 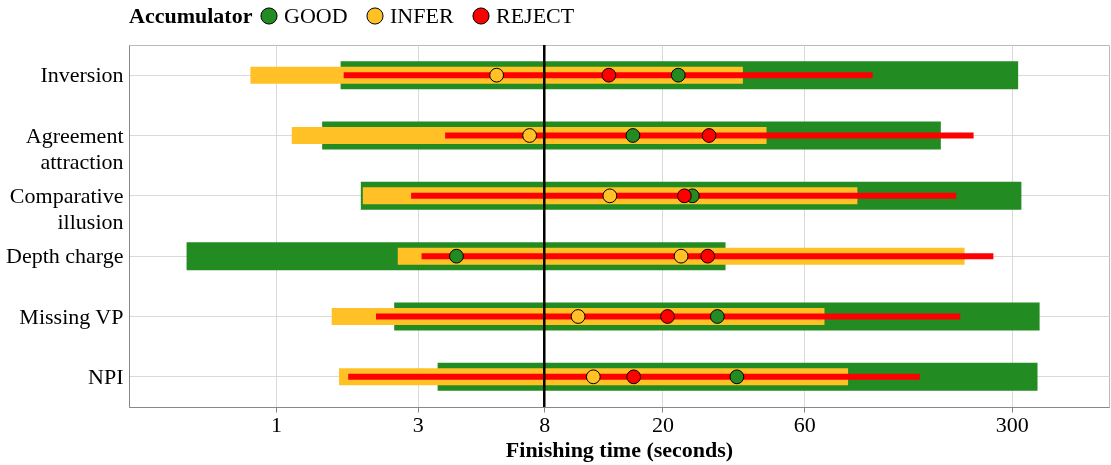 What do you see at coordinates (82, 75) in the screenshot?
I see `y-tick-label: Inversion` at bounding box center [82, 75].